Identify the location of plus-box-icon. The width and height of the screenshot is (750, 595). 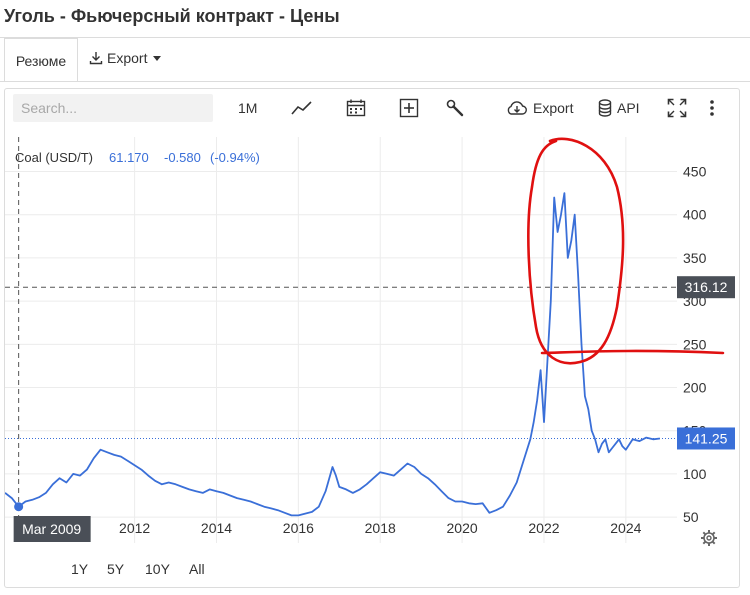
(409, 108).